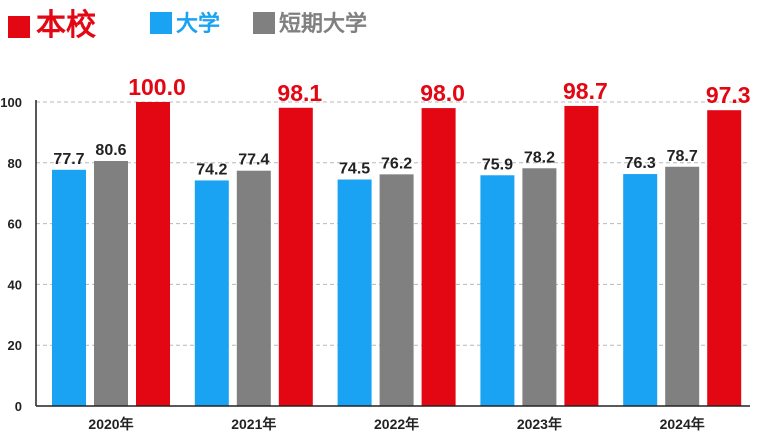  What do you see at coordinates (19, 27) in the screenshot?
I see `legend-swatch-honko` at bounding box center [19, 27].